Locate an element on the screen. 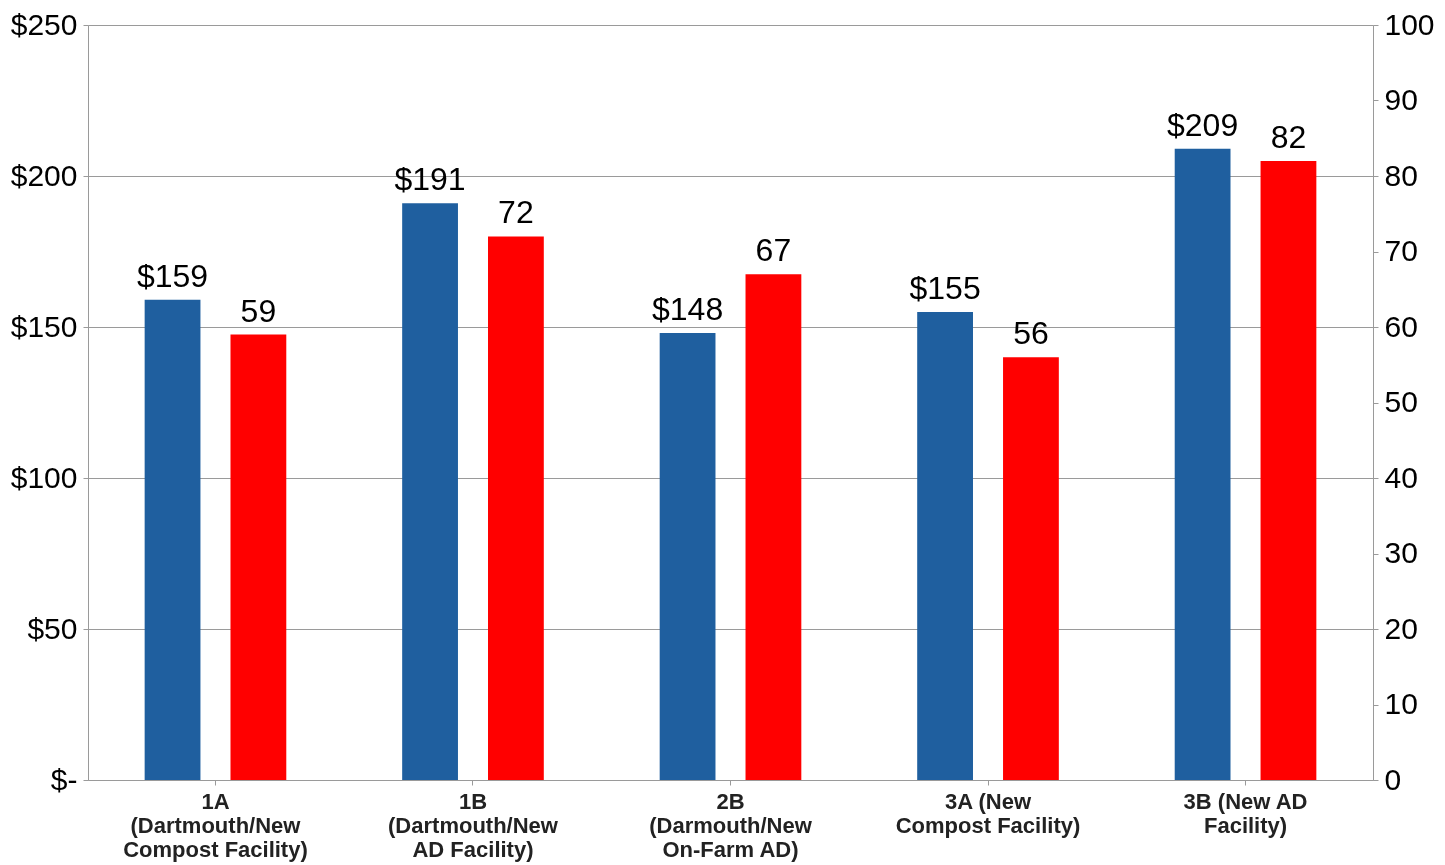  data-label: $155 is located at coordinates (945, 287).